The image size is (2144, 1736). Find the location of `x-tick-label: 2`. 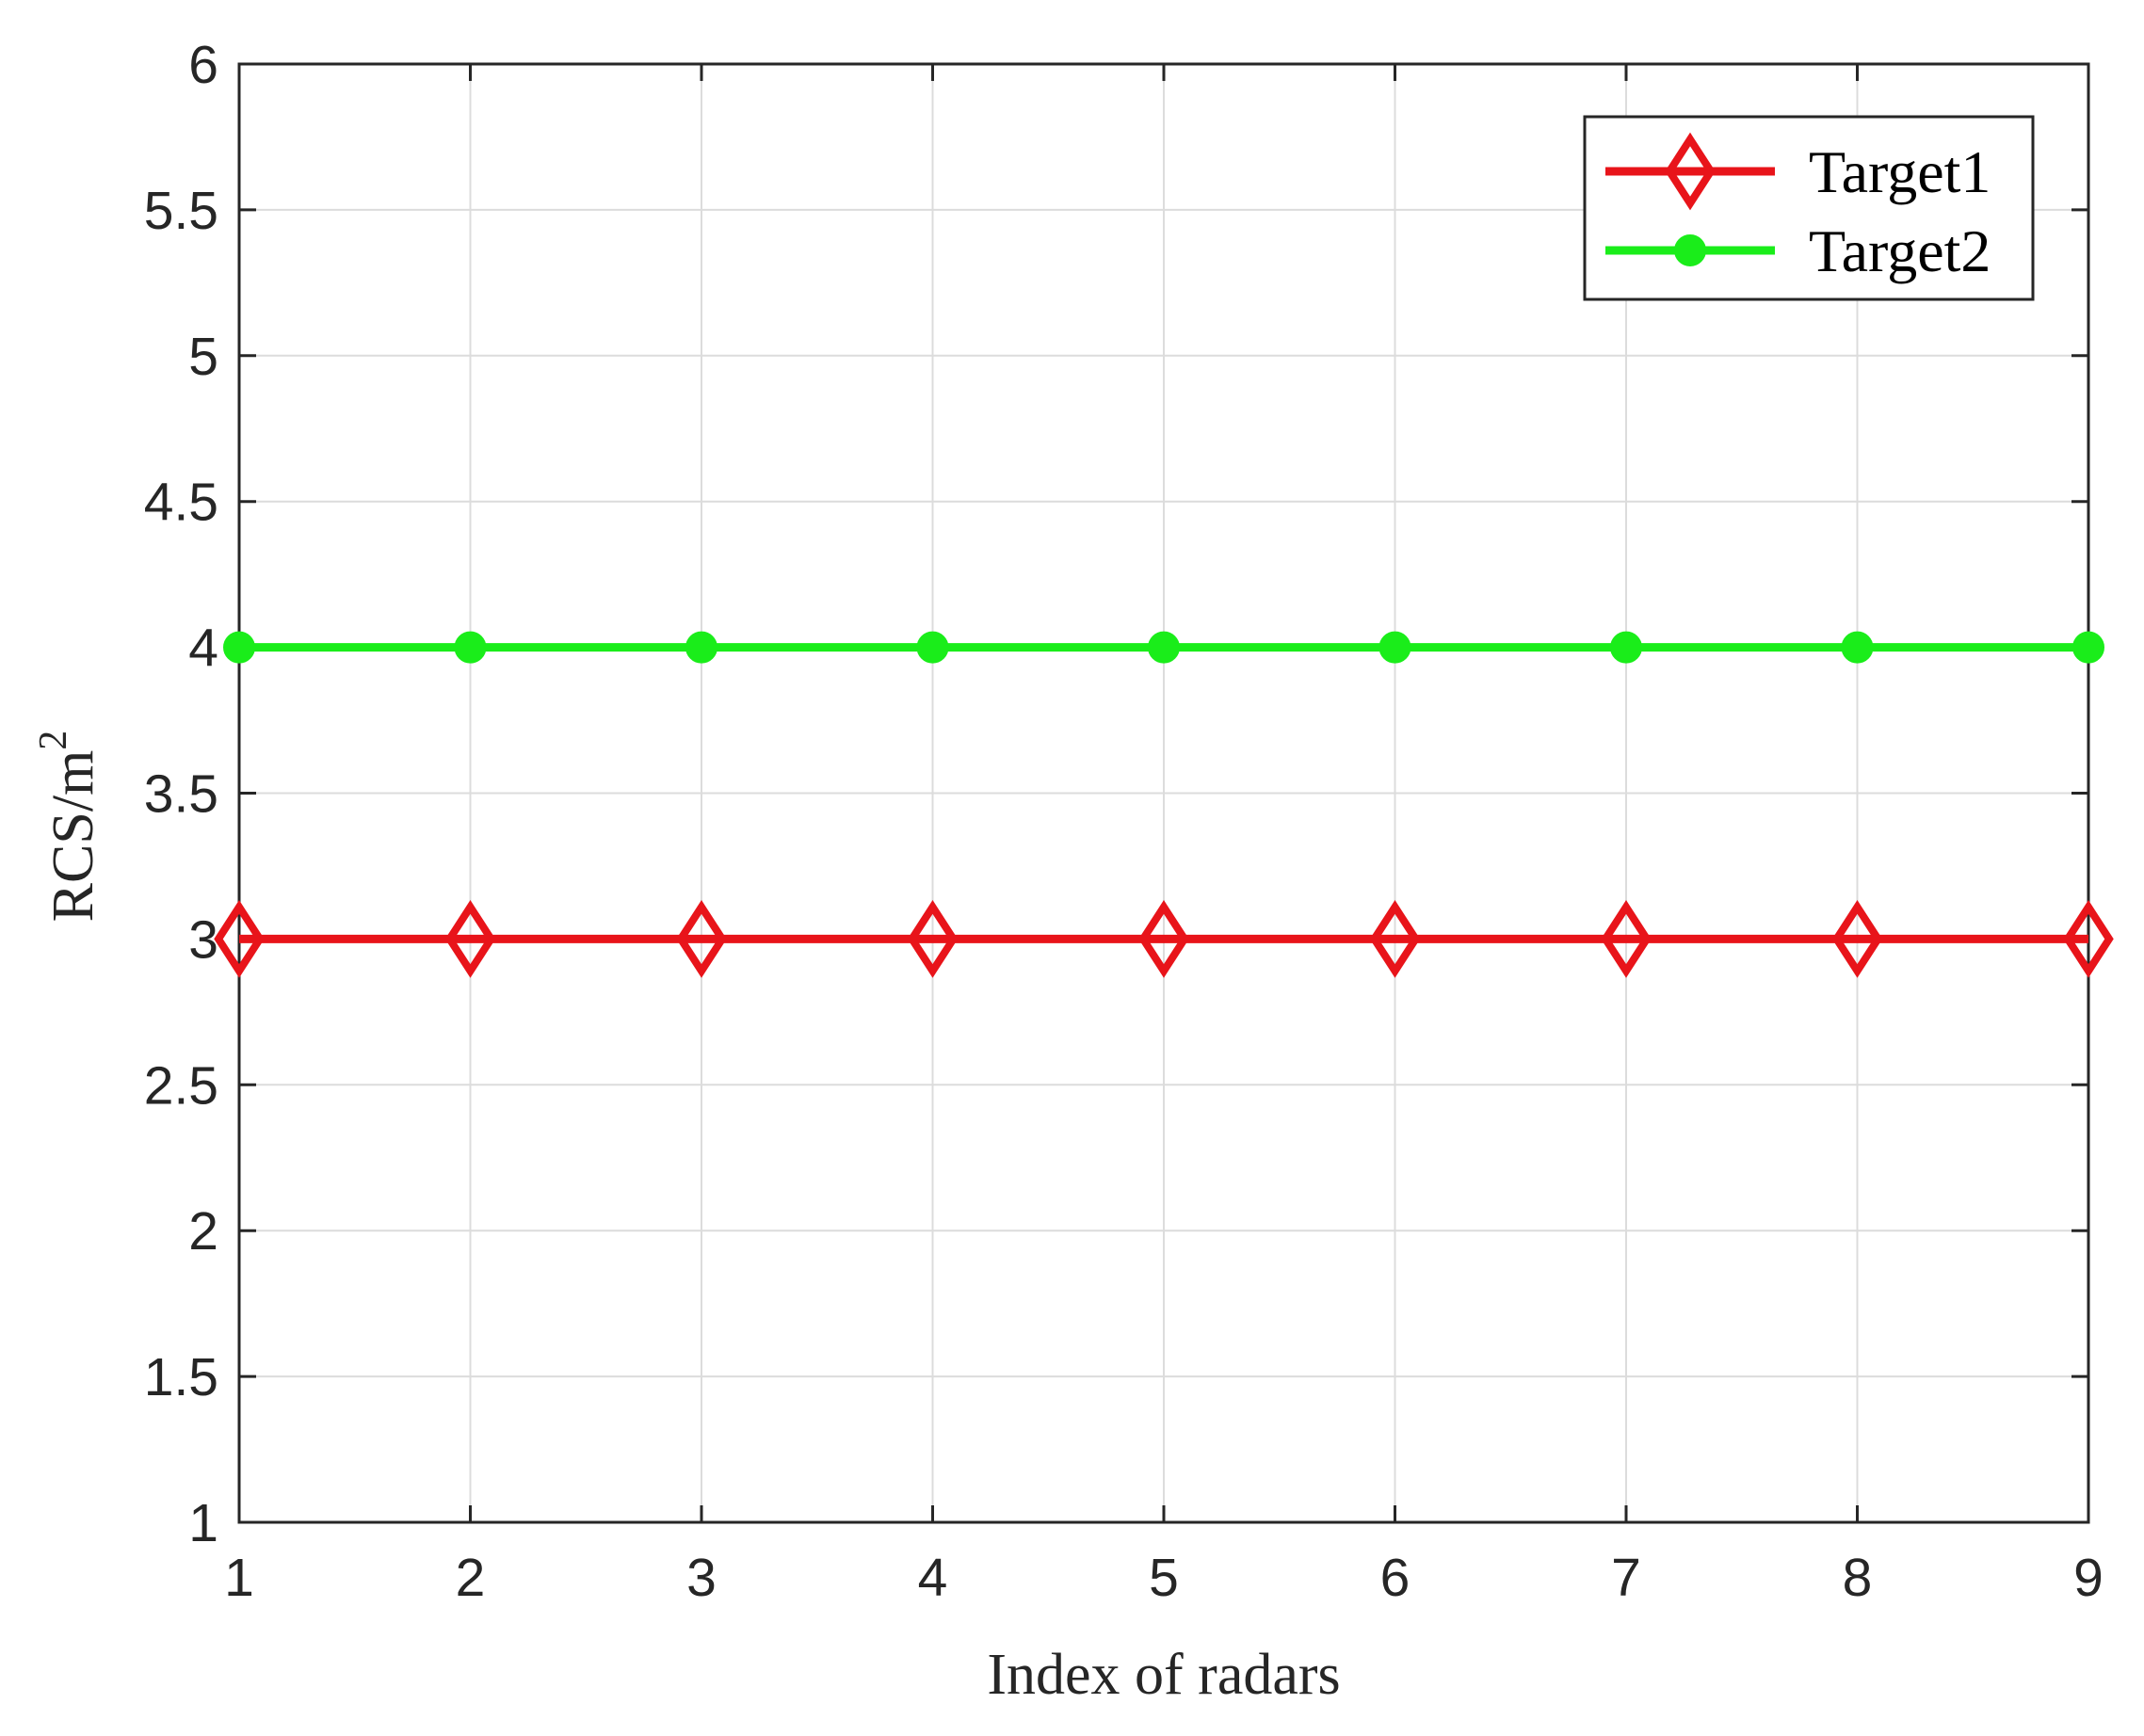

x-tick-label: 2 is located at coordinates (471, 1578).